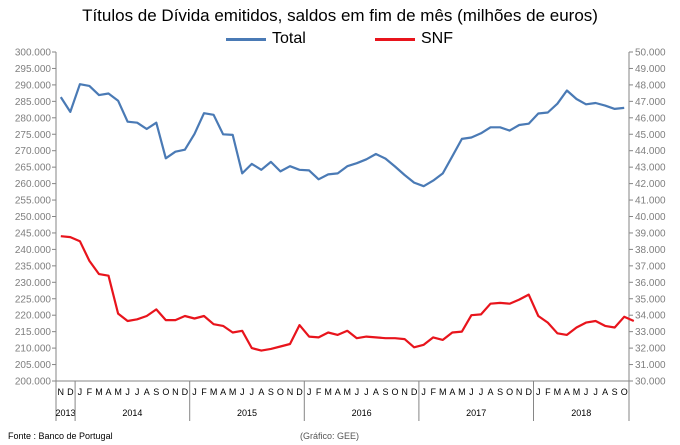 The height and width of the screenshot is (445, 680). I want to click on left-axis-tick-label: 240.000, so click(33, 250).